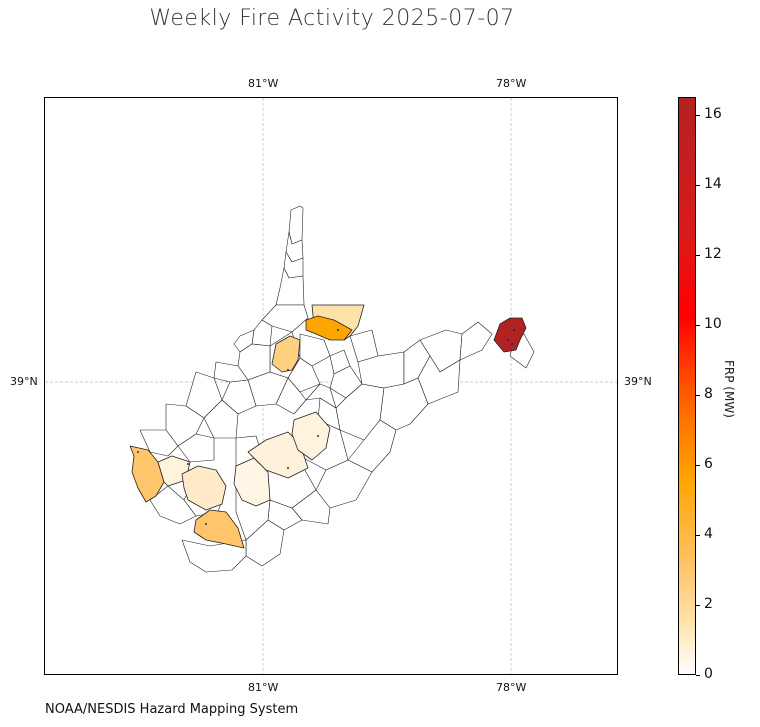  Describe the element at coordinates (708, 463) in the screenshot. I see `colorbar-tick-label: 6` at that location.